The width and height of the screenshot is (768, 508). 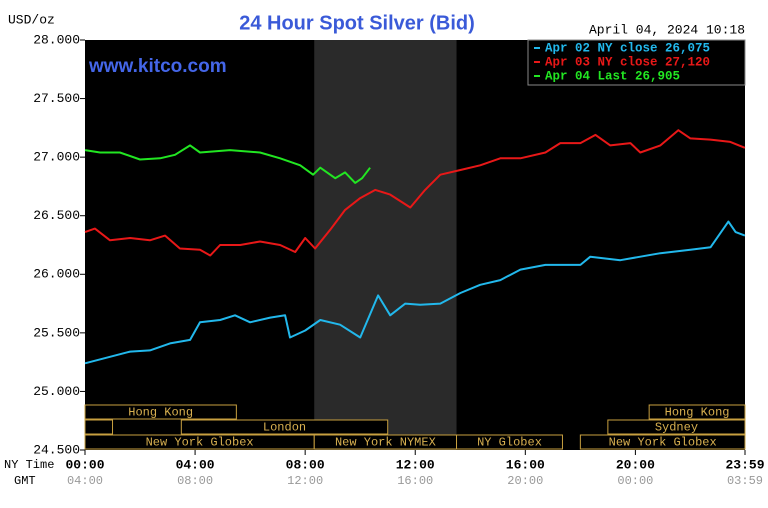 I want to click on x-tick-label: 12:00, so click(x=415, y=464).